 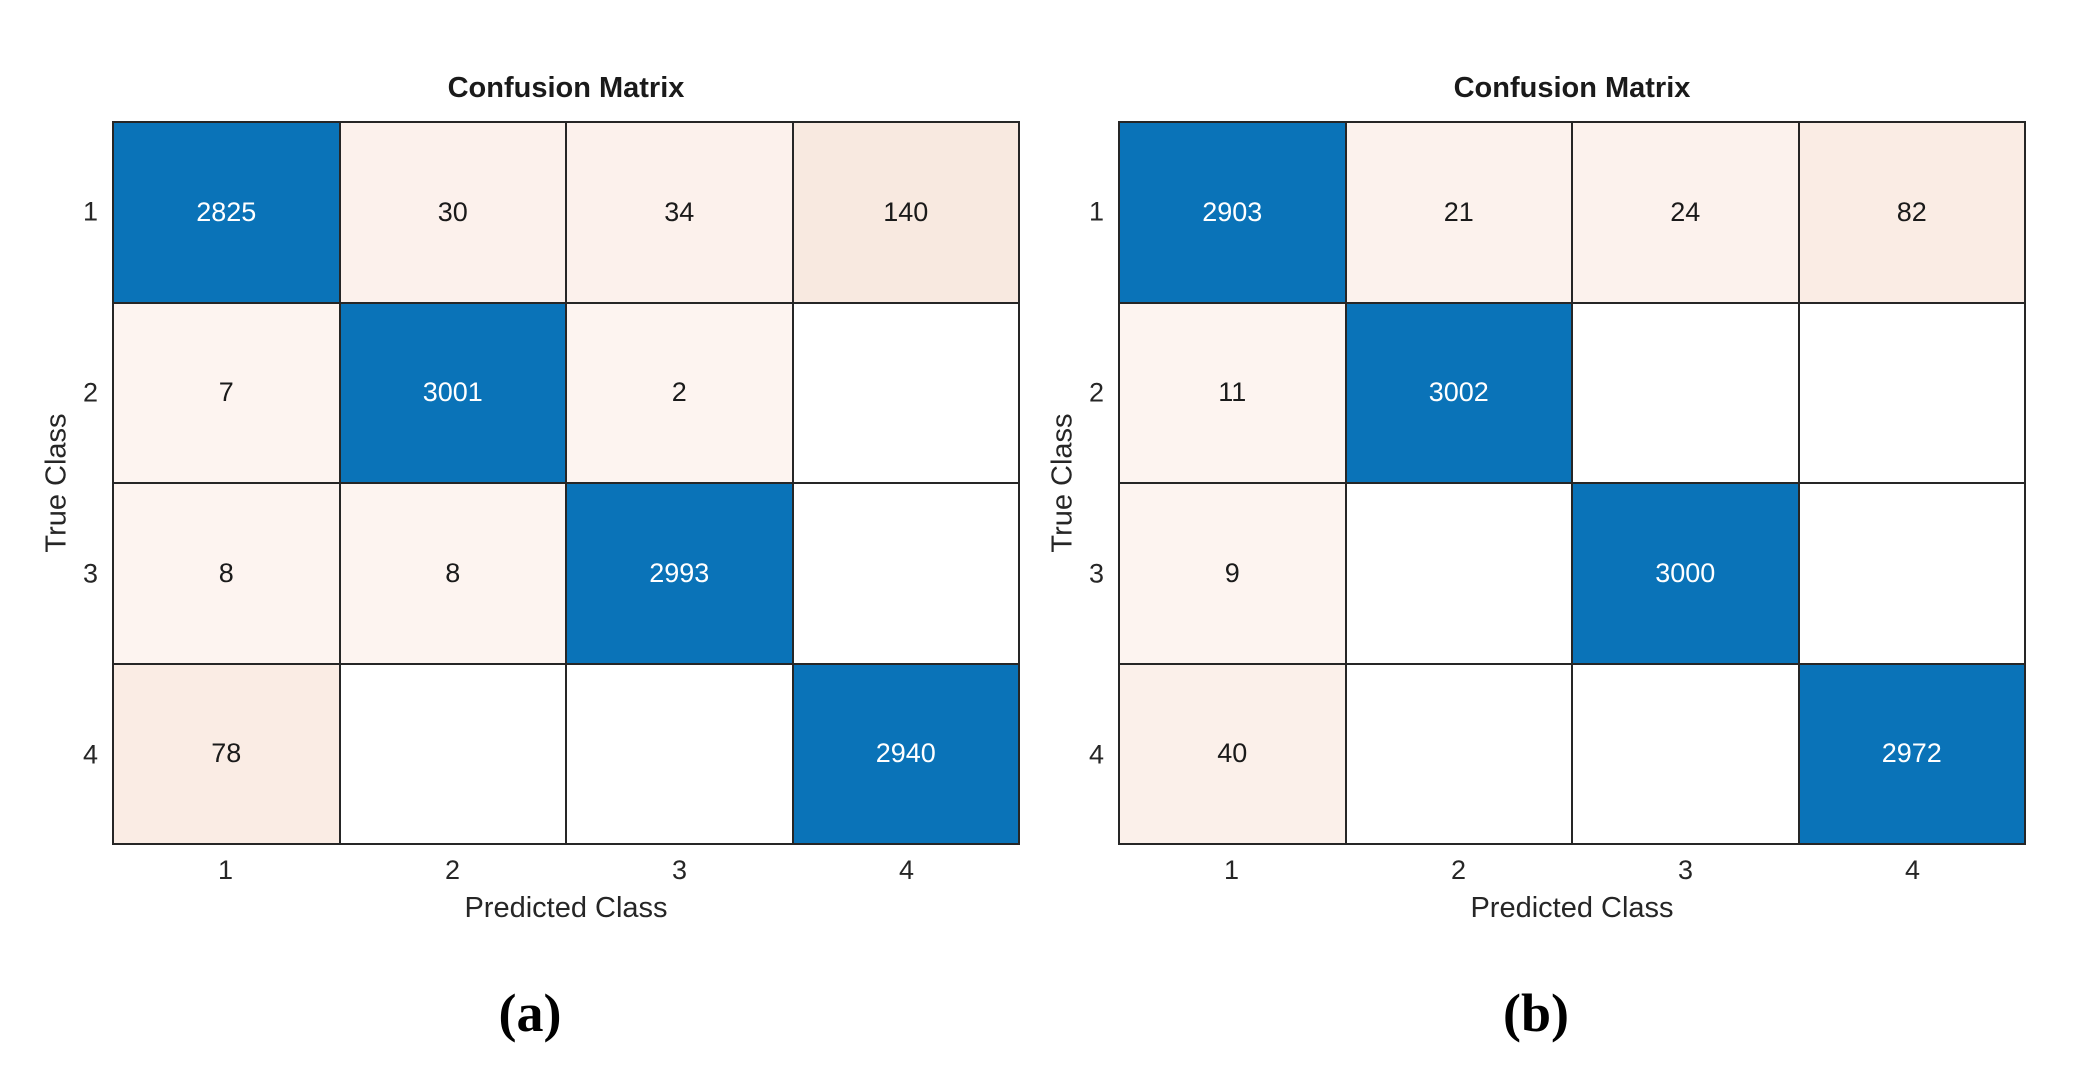 I want to click on matrix-cell: 24, so click(x=1685, y=212).